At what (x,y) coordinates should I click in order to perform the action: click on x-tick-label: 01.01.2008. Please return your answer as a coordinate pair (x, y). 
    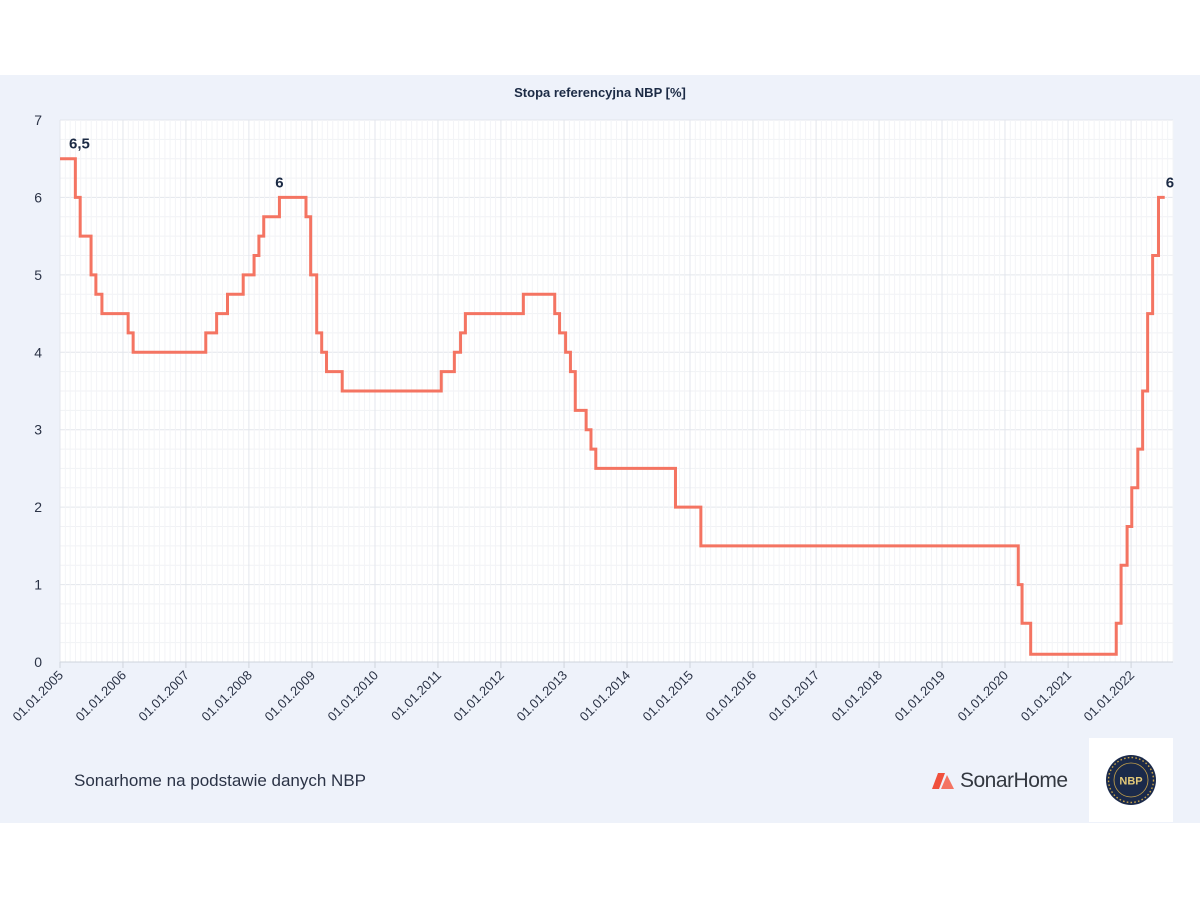
    Looking at the image, I should click on (226, 696).